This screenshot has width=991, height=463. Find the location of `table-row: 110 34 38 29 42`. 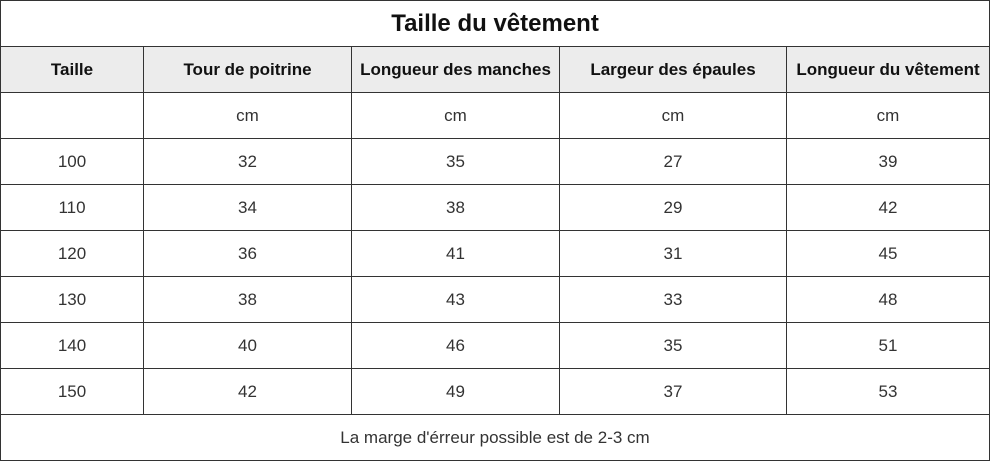

table-row: 110 34 38 29 42 is located at coordinates (495, 207).